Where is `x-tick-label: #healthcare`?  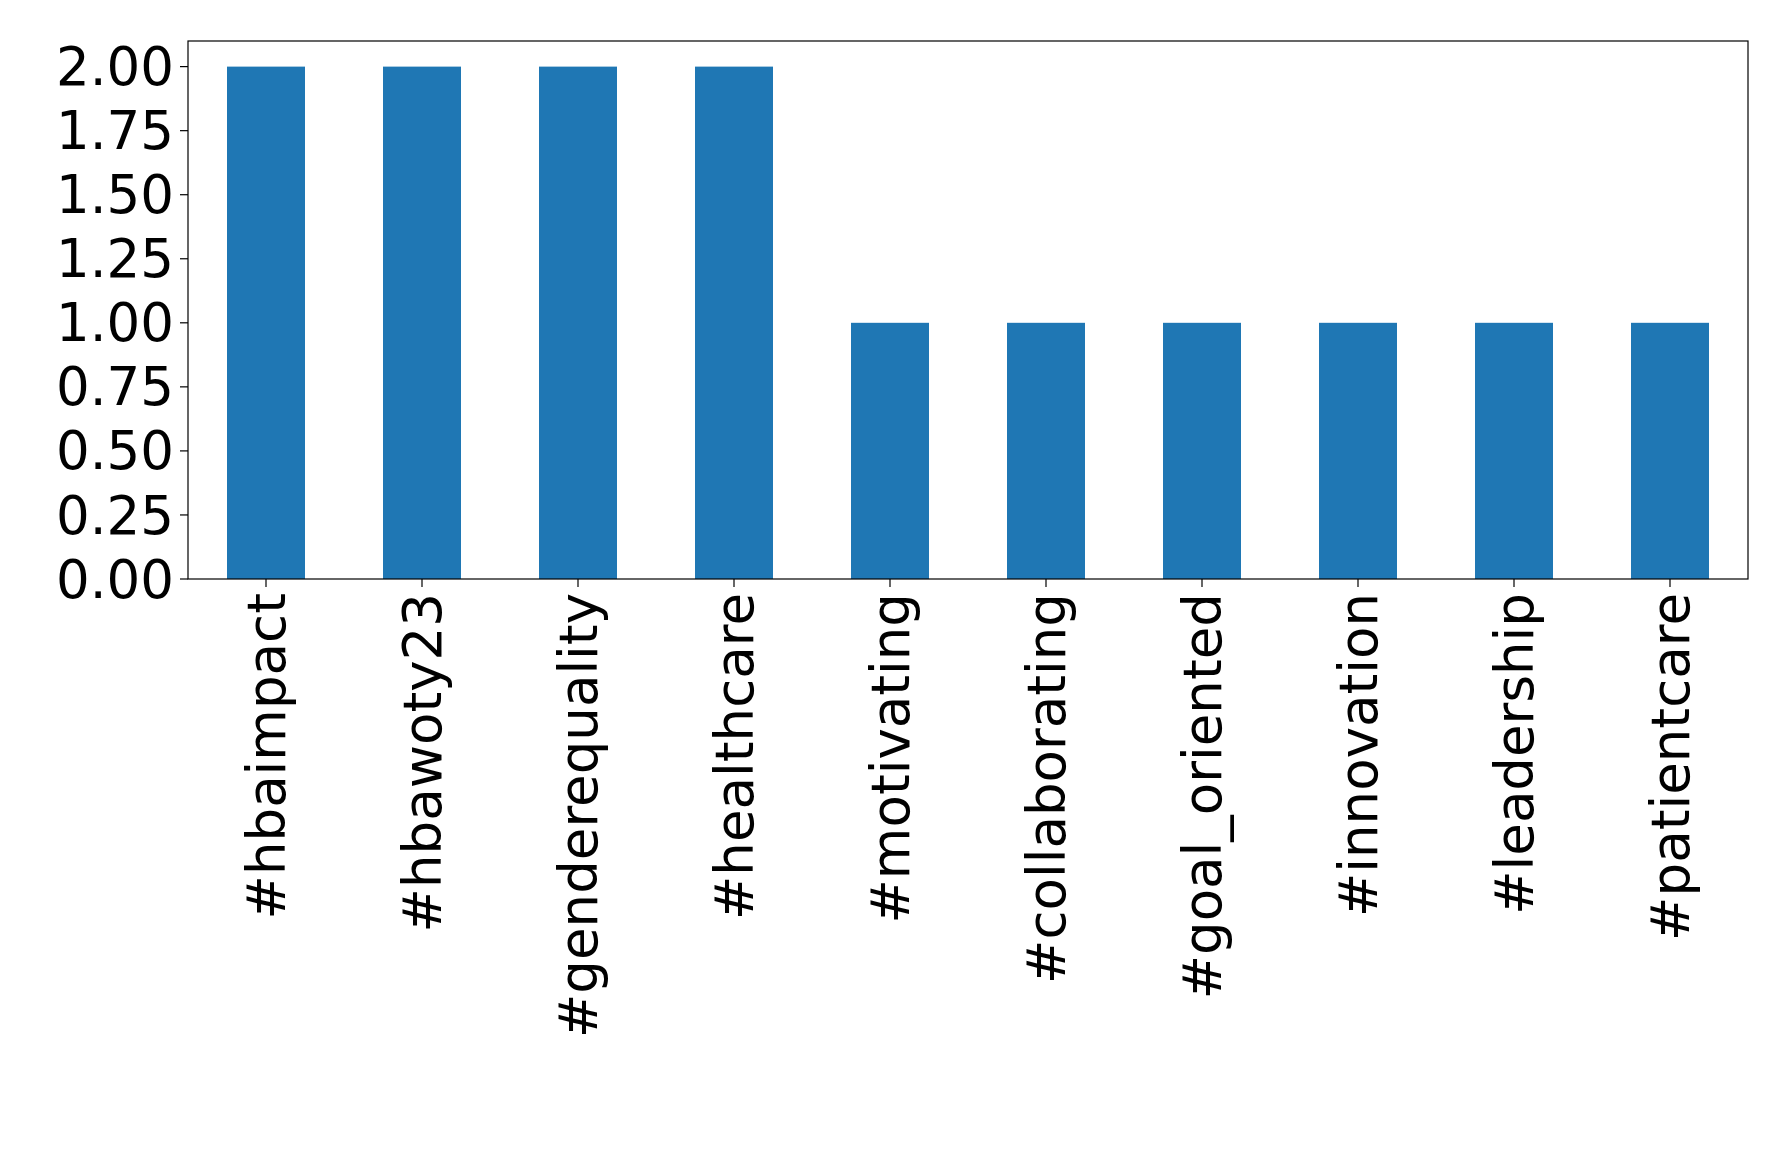
x-tick-label: #healthcare is located at coordinates (734, 757).